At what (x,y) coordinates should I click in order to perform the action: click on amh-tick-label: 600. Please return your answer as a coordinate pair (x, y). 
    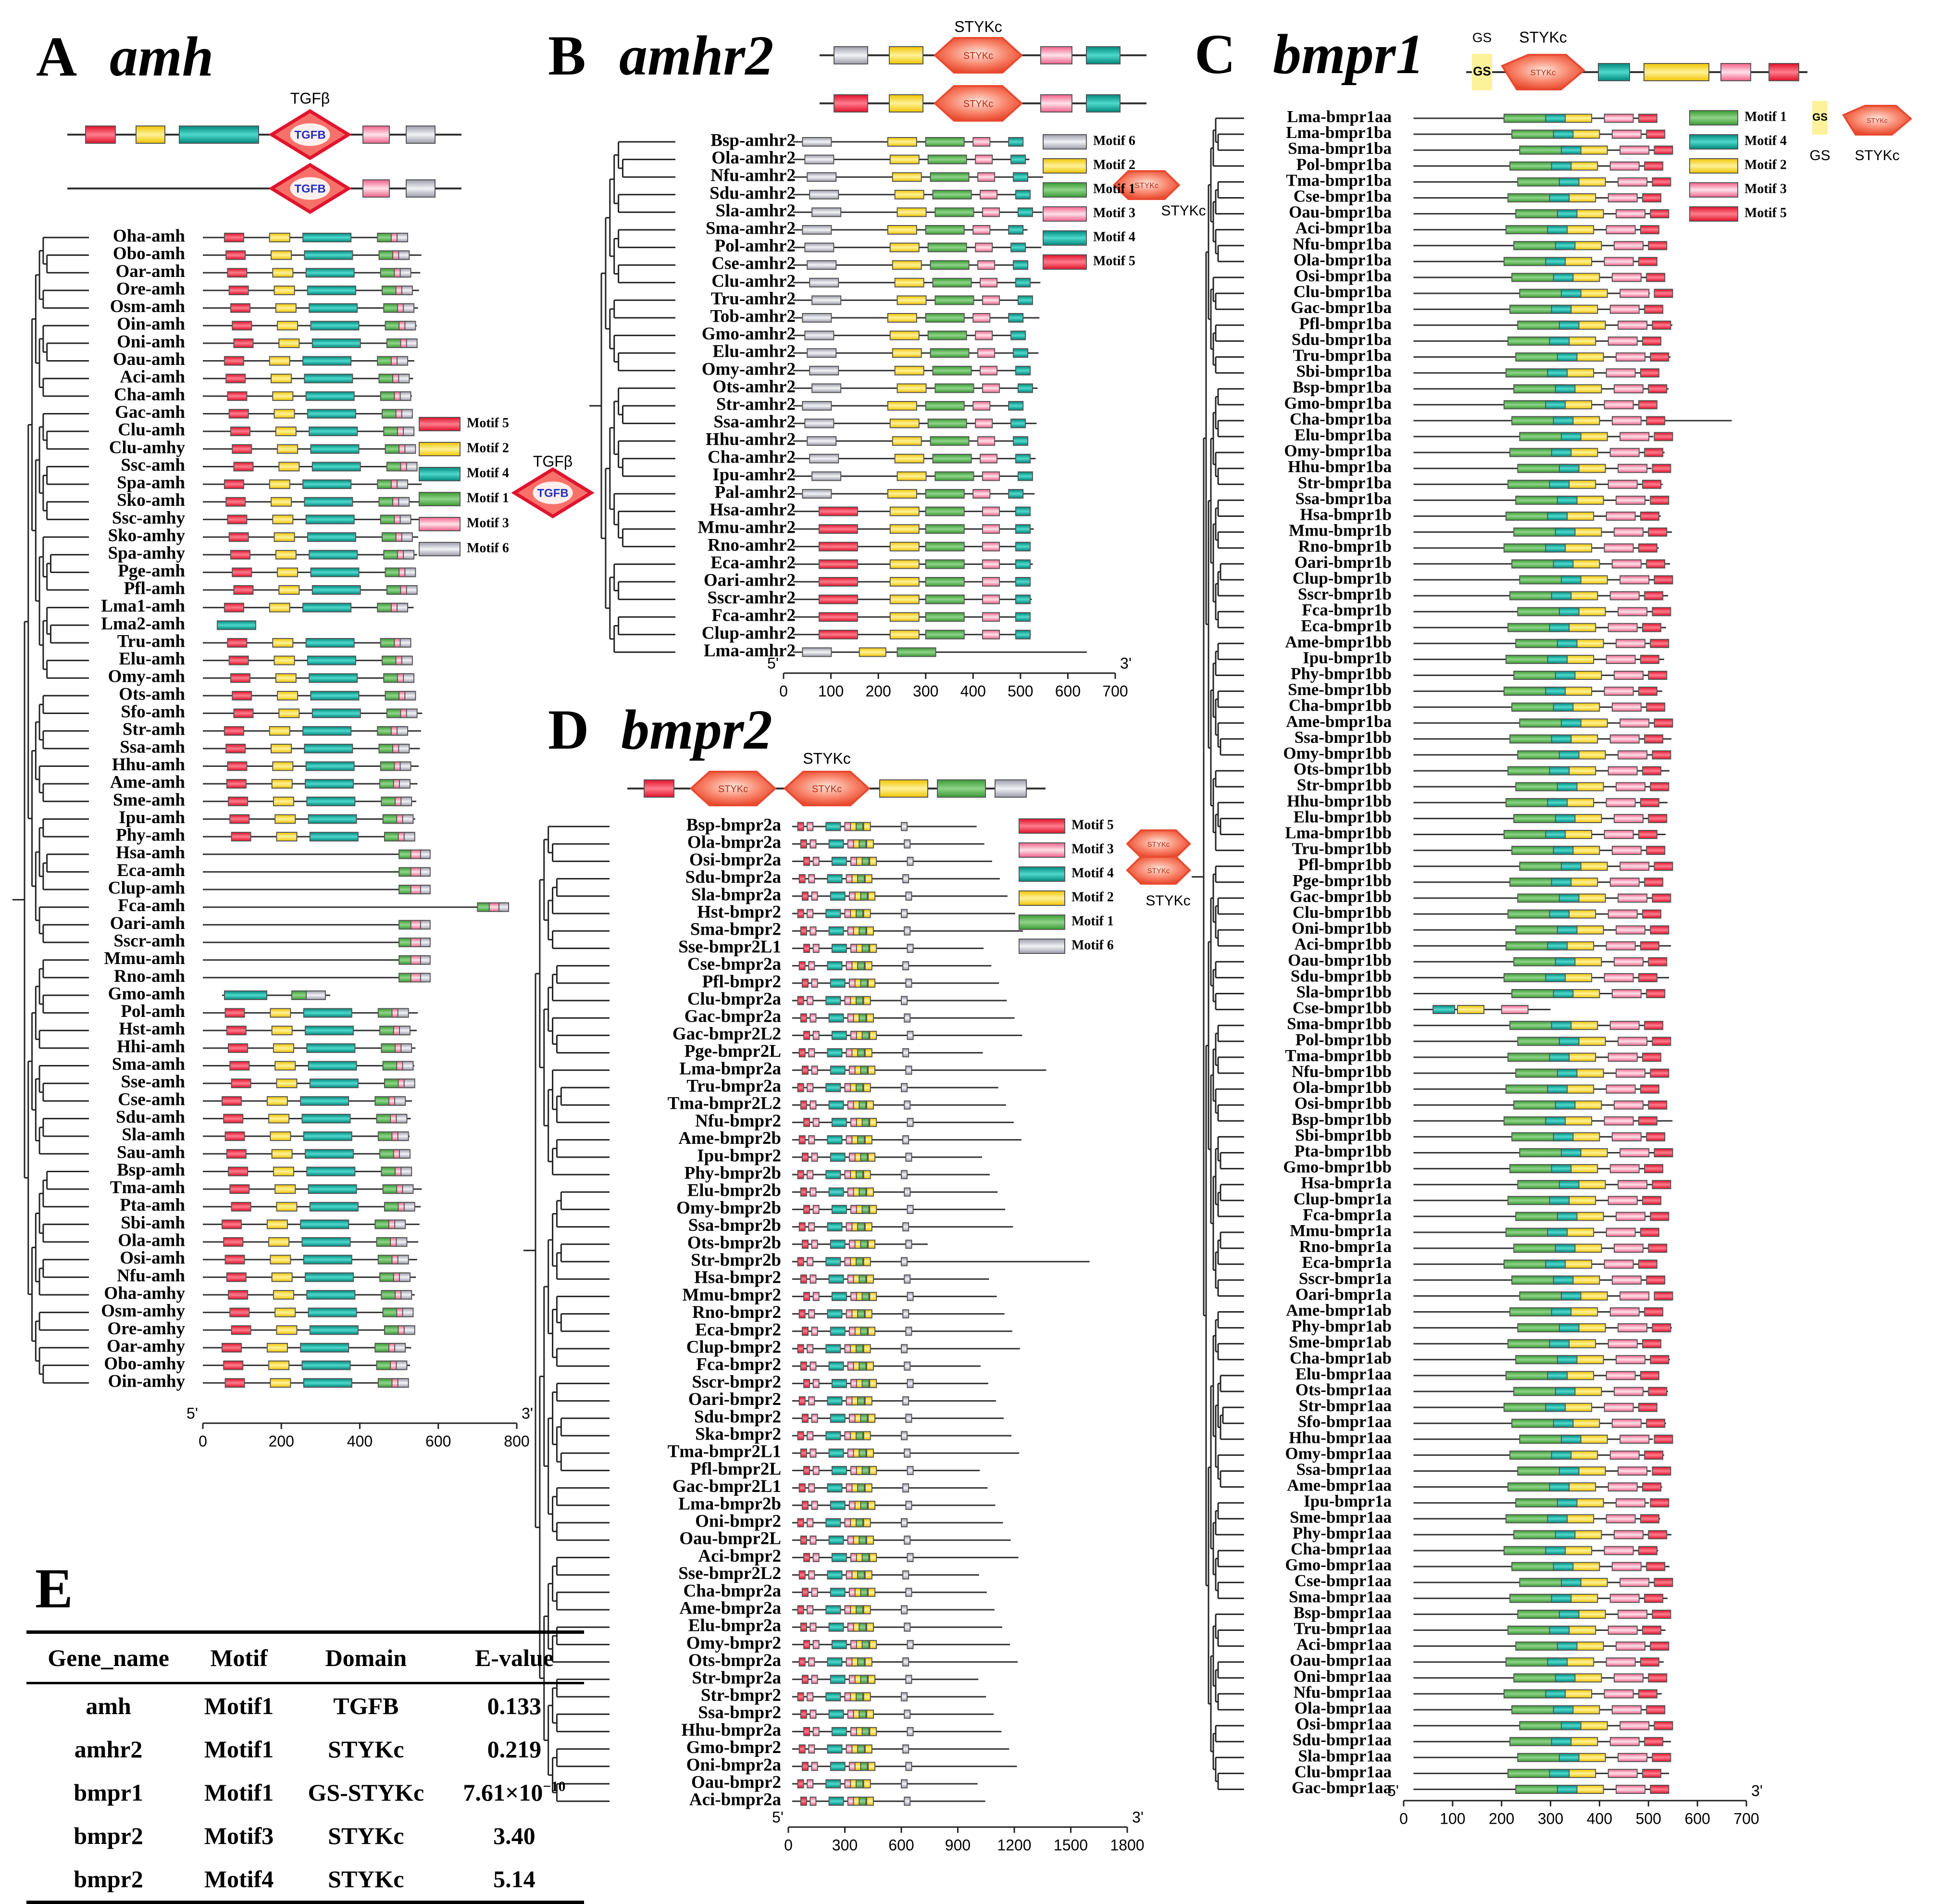
    Looking at the image, I should click on (438, 1441).